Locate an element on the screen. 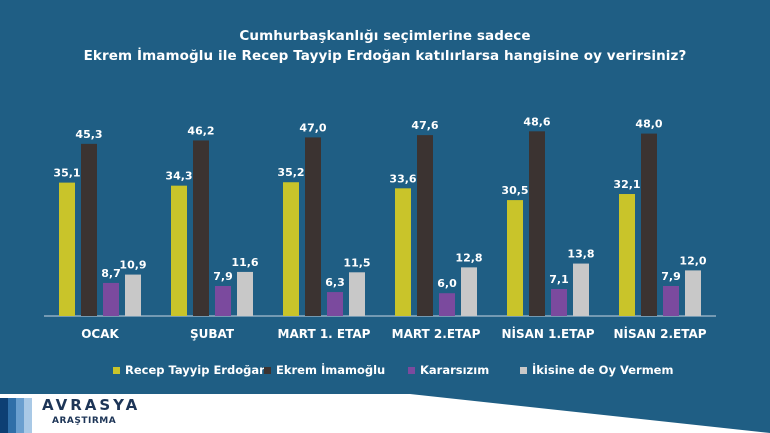 The image size is (770, 433). data-label-3-1: 47,6 is located at coordinates (424, 125).